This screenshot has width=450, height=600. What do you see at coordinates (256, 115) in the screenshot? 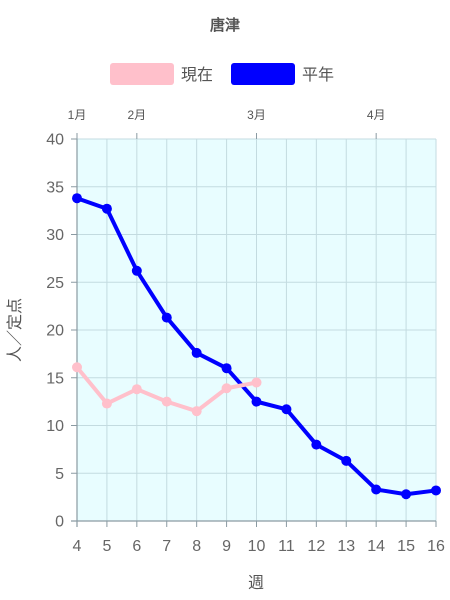
I see `month-label: 3月` at bounding box center [256, 115].